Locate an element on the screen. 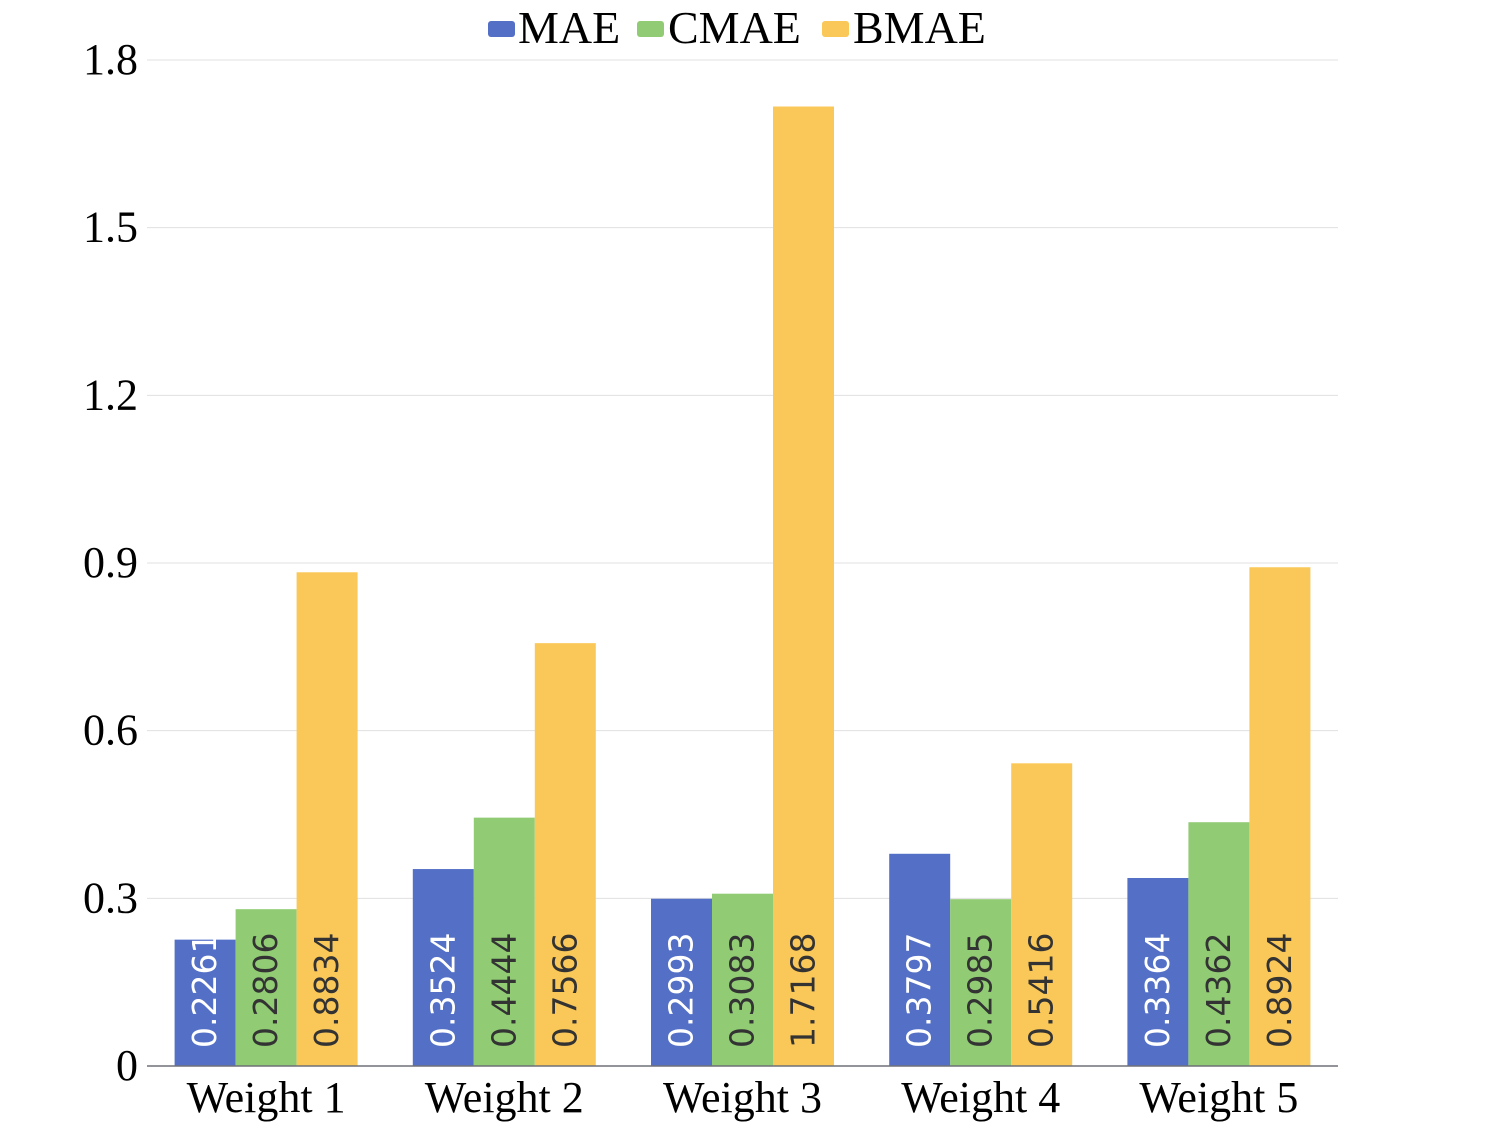  data-label-cmae: 0.2985 is located at coordinates (980, 990).